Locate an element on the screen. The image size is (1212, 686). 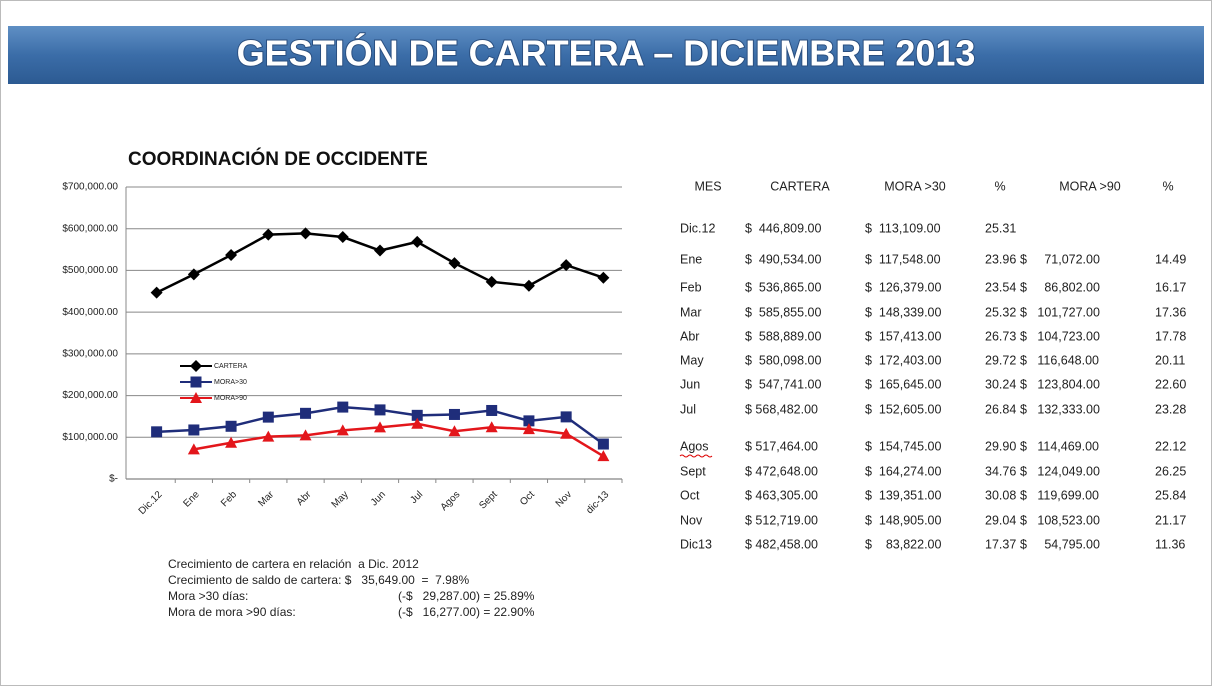
table-cell: $ 104,723.00 is located at coordinates (1060, 336).